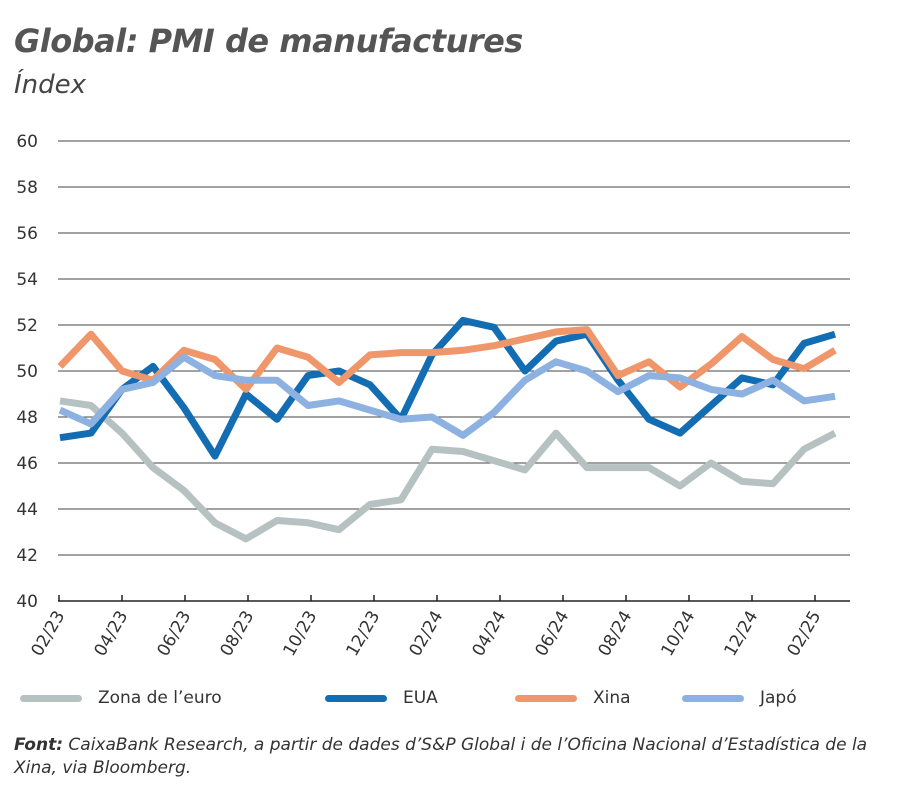  I want to click on legend-item-xina: Xina, so click(573, 698).